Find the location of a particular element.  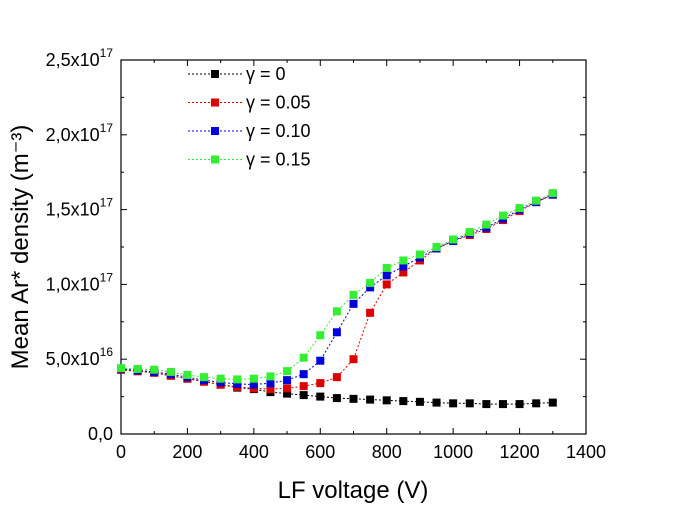

x-tick-label: 800 is located at coordinates (387, 452).